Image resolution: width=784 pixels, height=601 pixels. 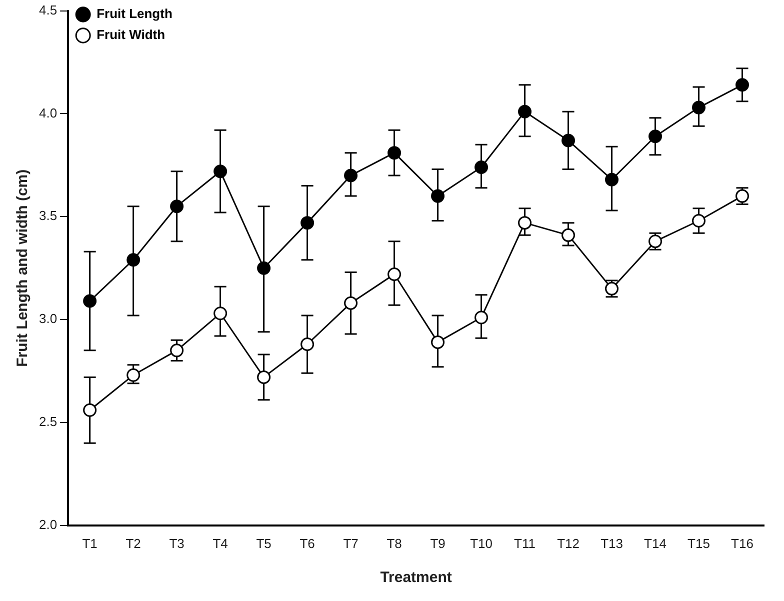 What do you see at coordinates (220, 543) in the screenshot?
I see `x-tick-label: T4` at bounding box center [220, 543].